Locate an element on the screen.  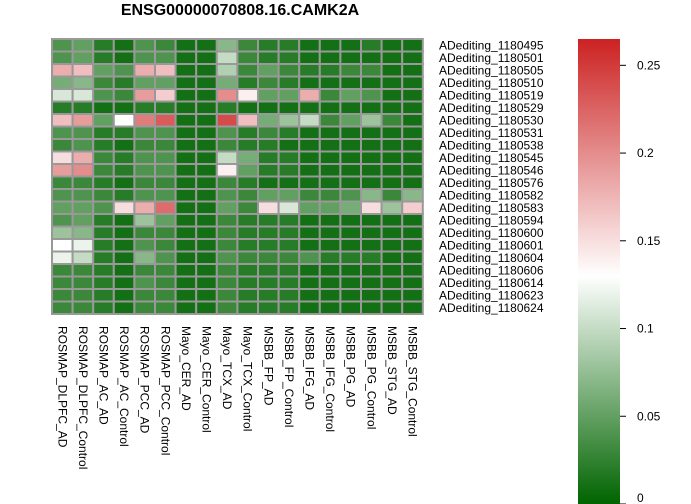
column-label: Mayo_CER_AD is located at coordinates (186, 368).